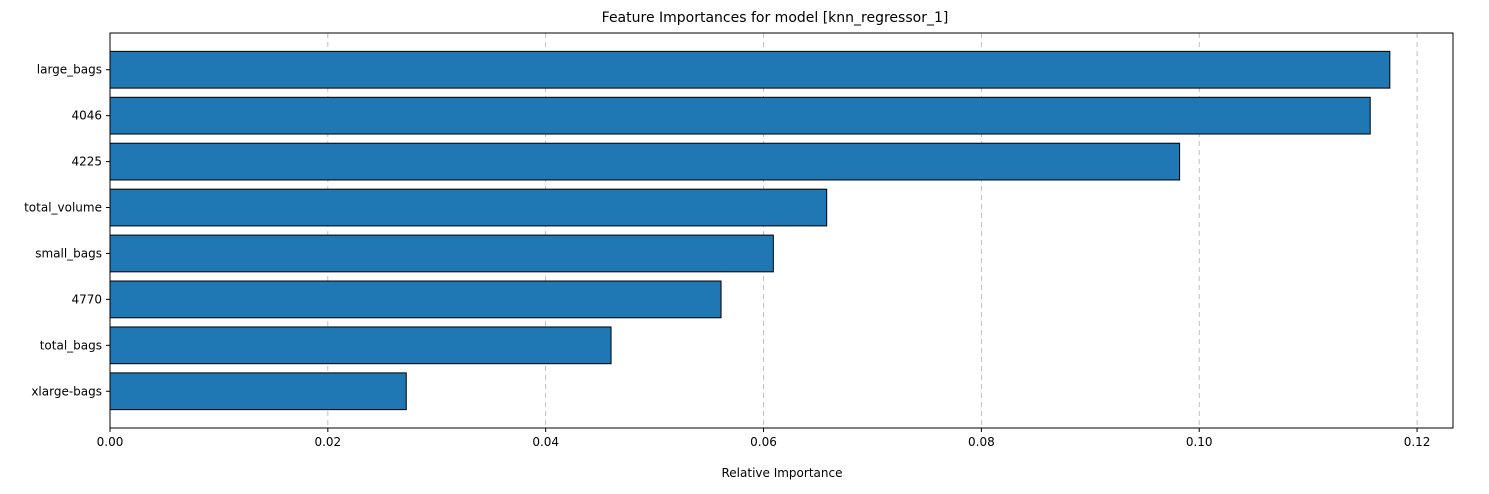  I want to click on x-axis-ticks: 0.00 0.02 0.04 0.06 0.08 0.10 0.12, so click(764, 438).